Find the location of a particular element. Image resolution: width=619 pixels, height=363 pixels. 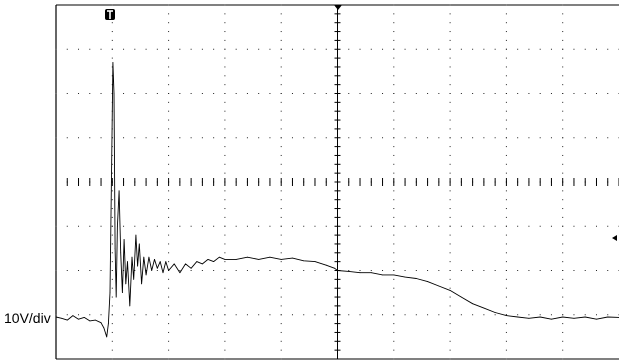

center-marker-icon is located at coordinates (338, 7).